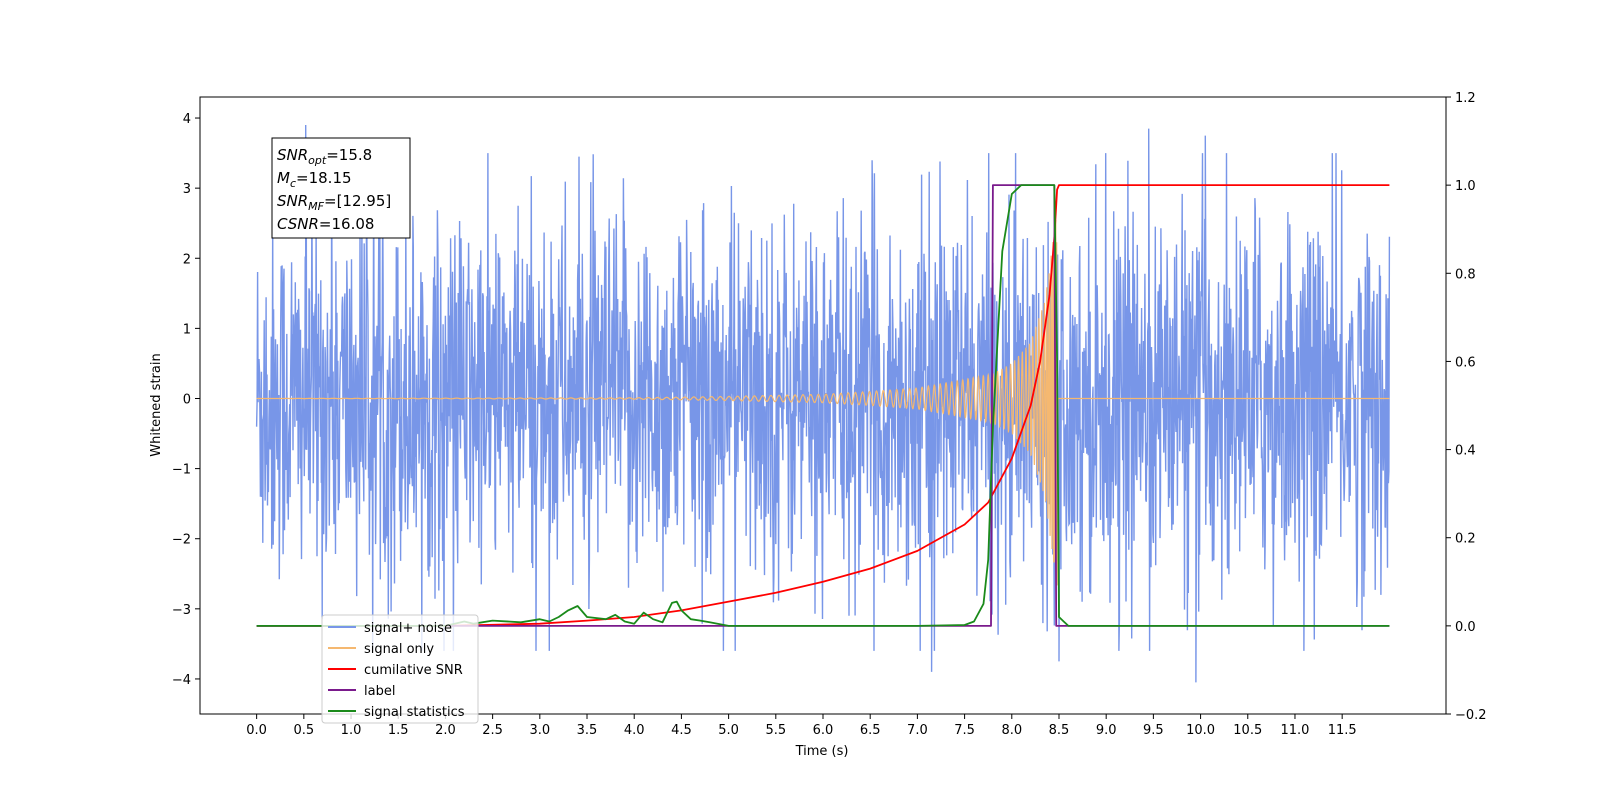  Describe the element at coordinates (870, 730) in the screenshot. I see `x-tick-label: 6.5` at that location.